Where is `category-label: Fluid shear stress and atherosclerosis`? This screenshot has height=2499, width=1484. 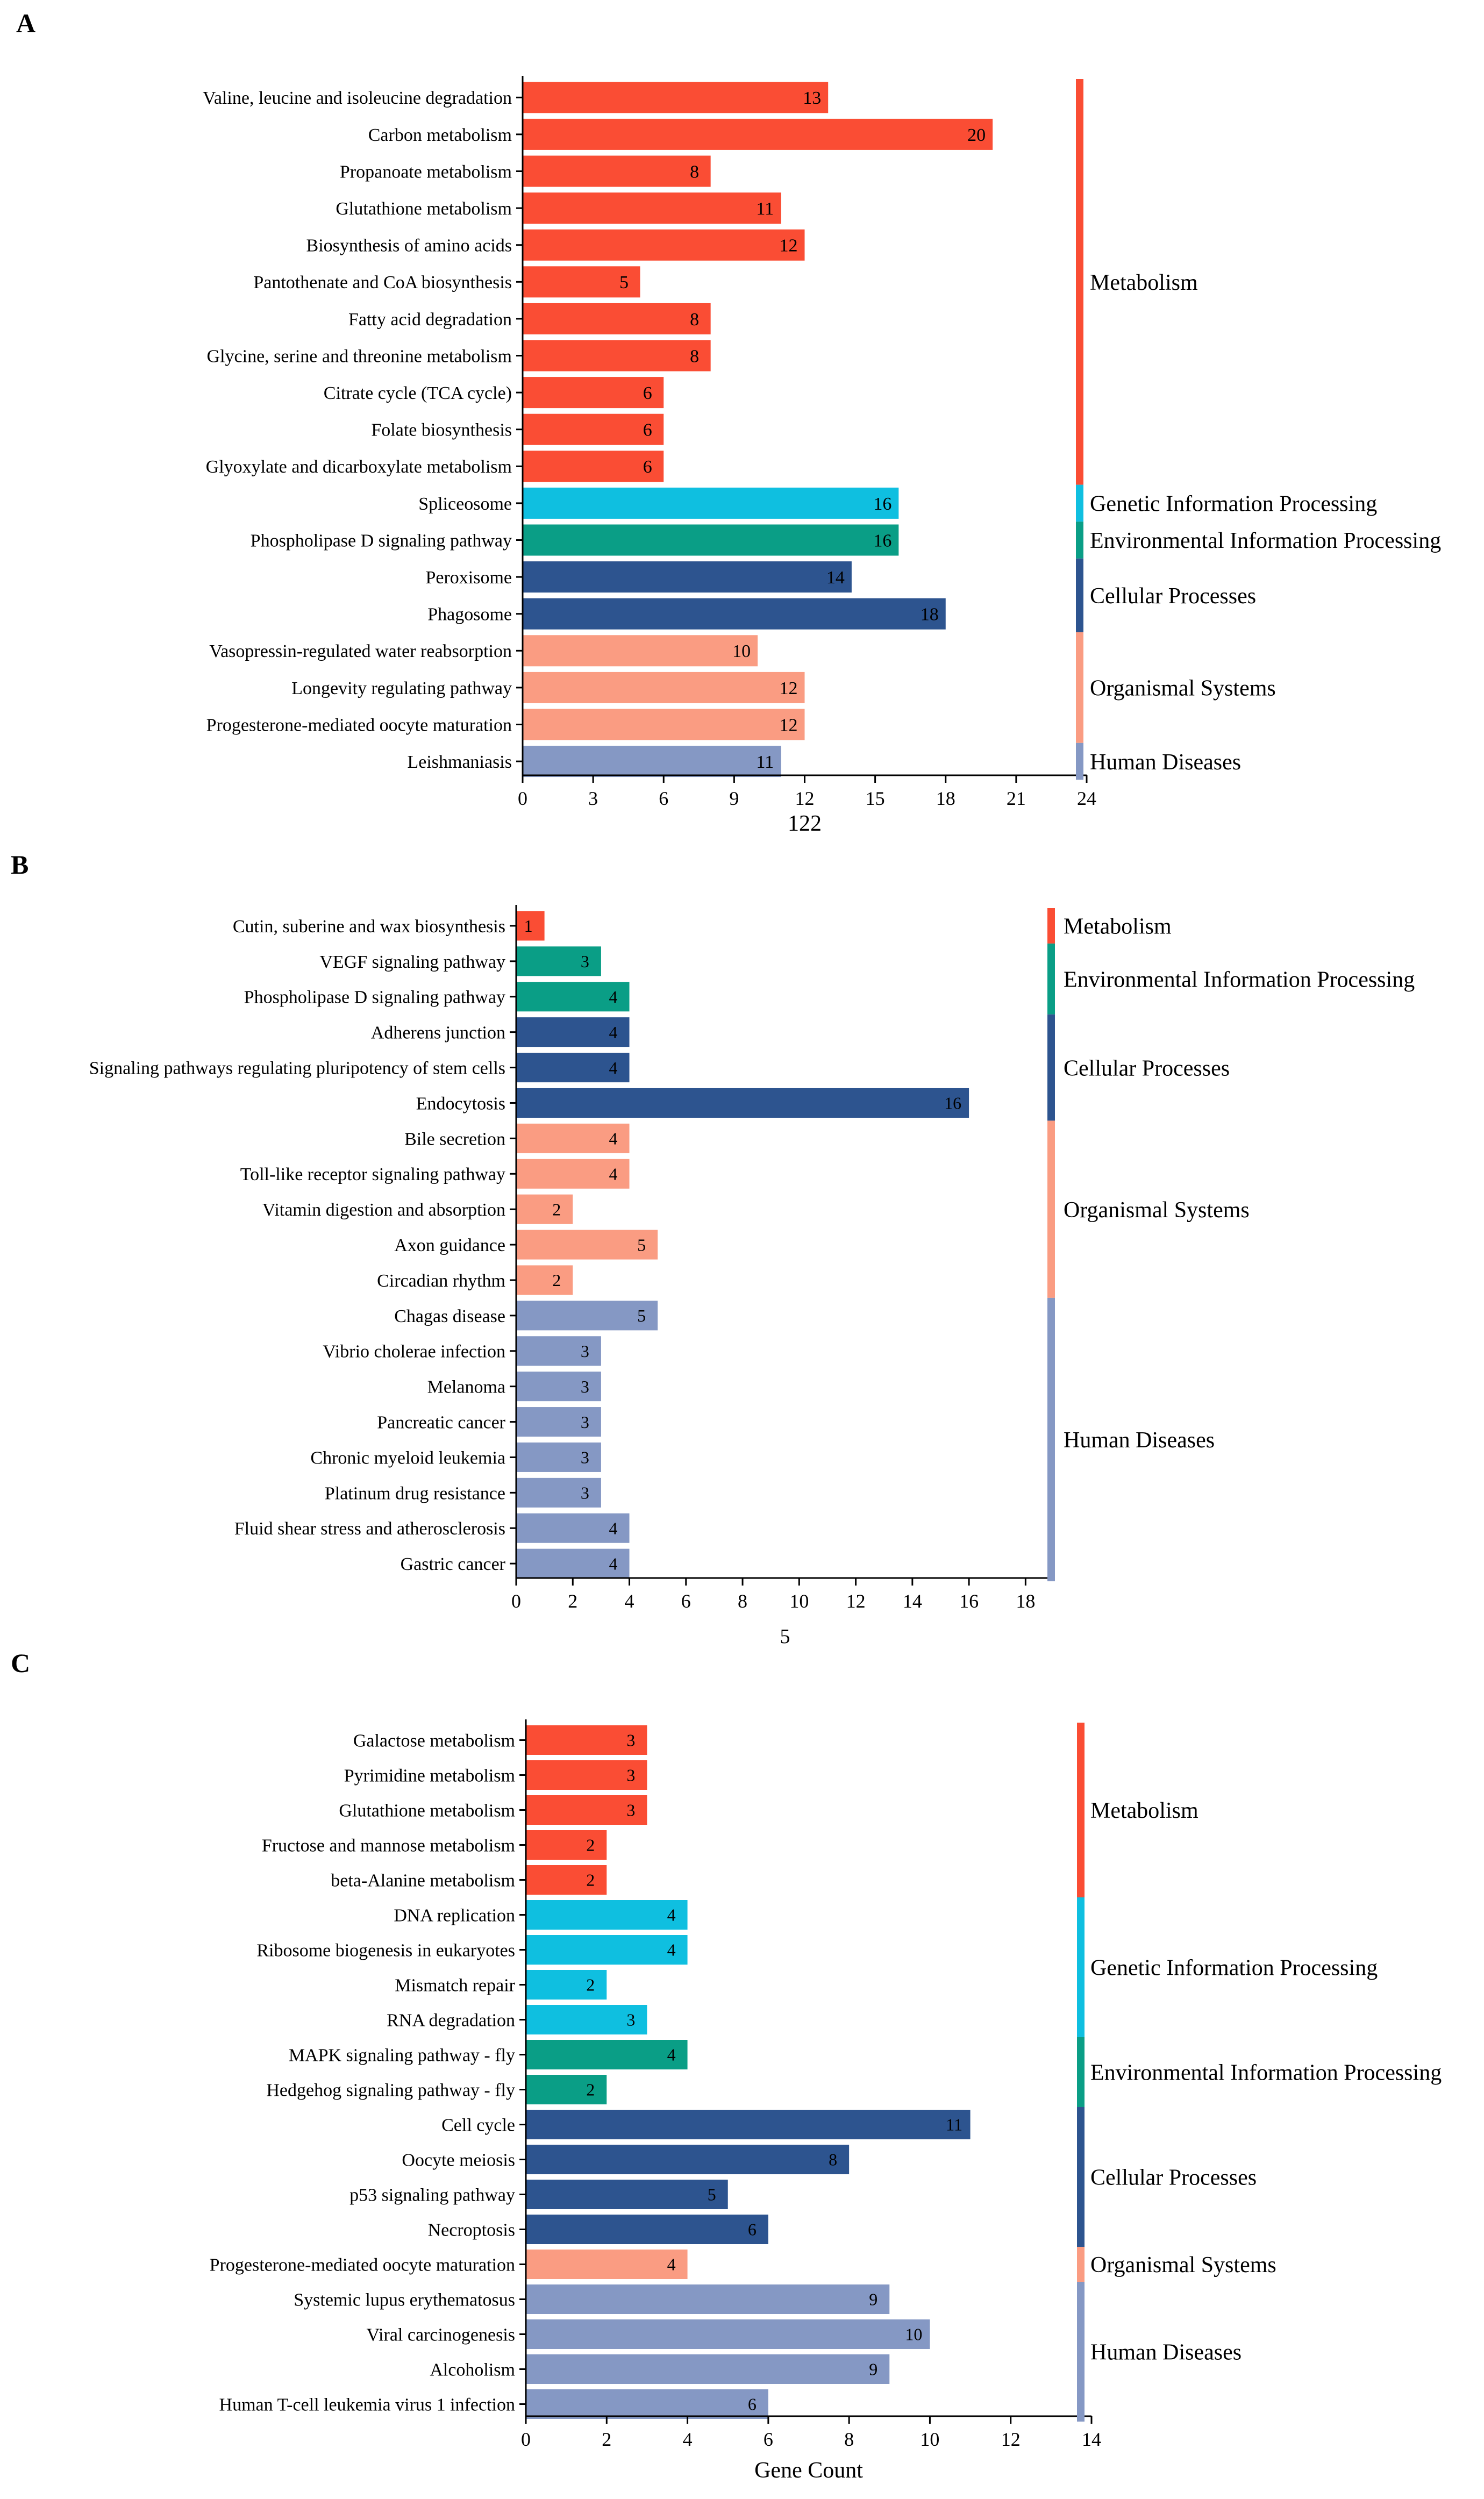 category-label: Fluid shear stress and atherosclerosis is located at coordinates (369, 1529).